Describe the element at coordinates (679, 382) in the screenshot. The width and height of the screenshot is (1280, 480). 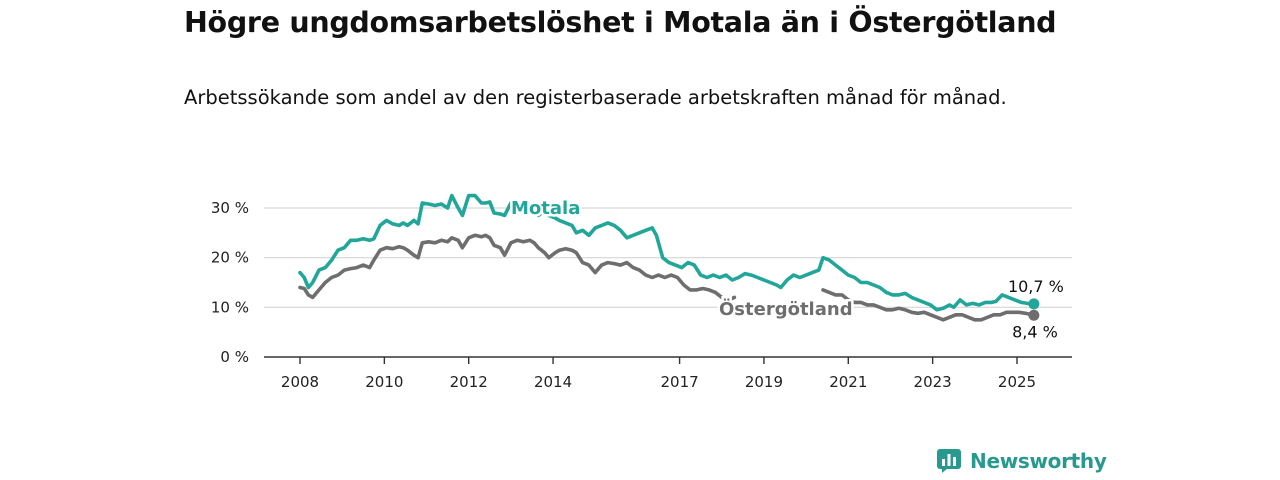
I see `x-tick-label: 2017` at that location.